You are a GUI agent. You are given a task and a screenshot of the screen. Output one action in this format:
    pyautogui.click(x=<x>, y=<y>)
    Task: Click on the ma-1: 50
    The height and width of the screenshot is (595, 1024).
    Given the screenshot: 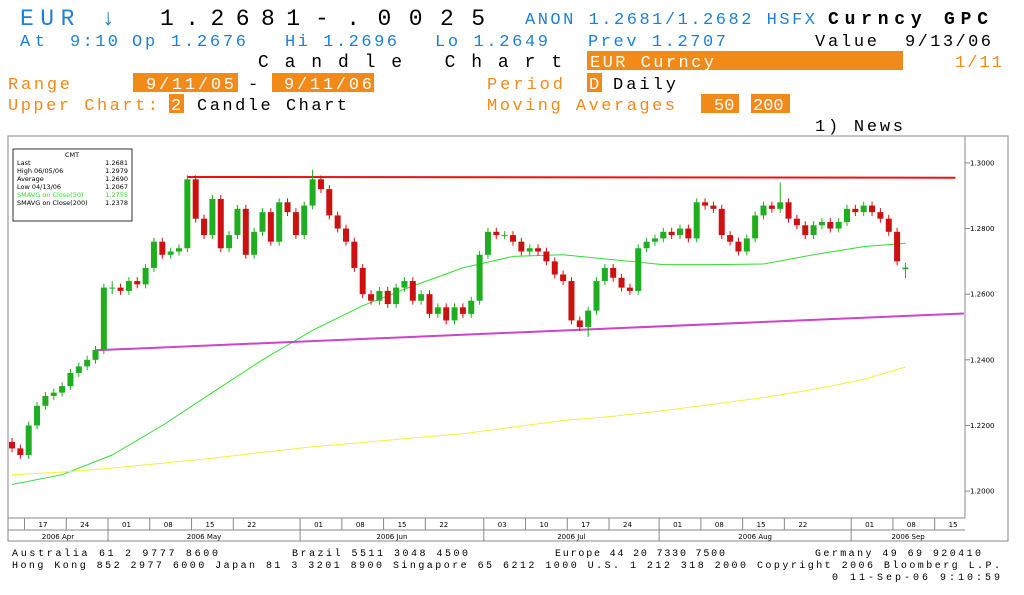 What is the action you would take?
    pyautogui.click(x=724, y=106)
    